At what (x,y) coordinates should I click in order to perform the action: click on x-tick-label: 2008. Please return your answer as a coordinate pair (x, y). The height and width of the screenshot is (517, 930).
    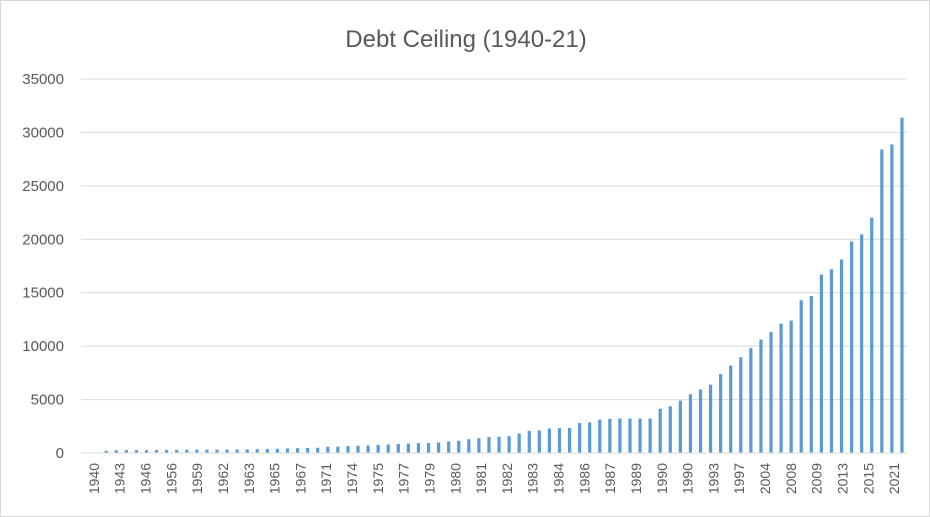
    Looking at the image, I should click on (791, 478).